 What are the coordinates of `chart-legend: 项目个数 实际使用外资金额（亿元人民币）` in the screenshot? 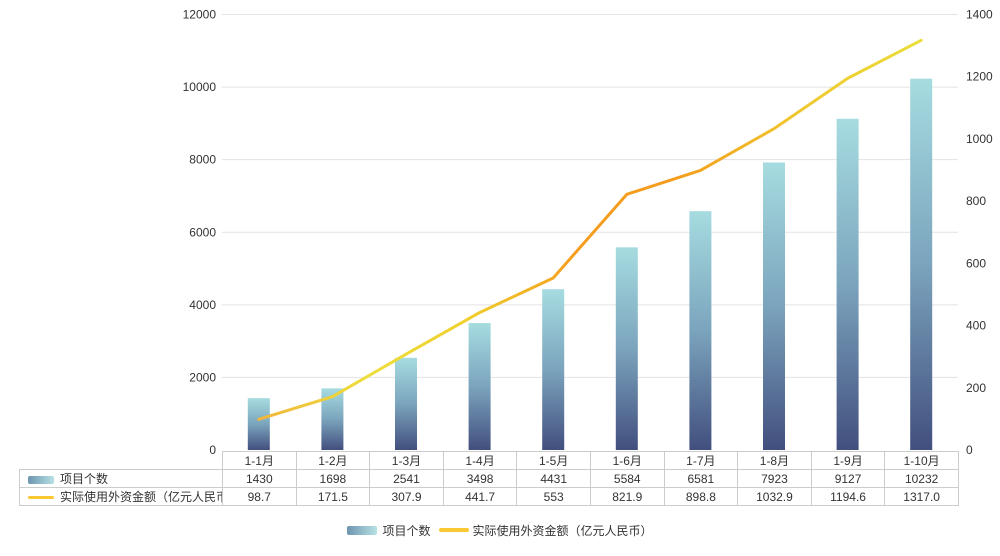 It's located at (500, 530).